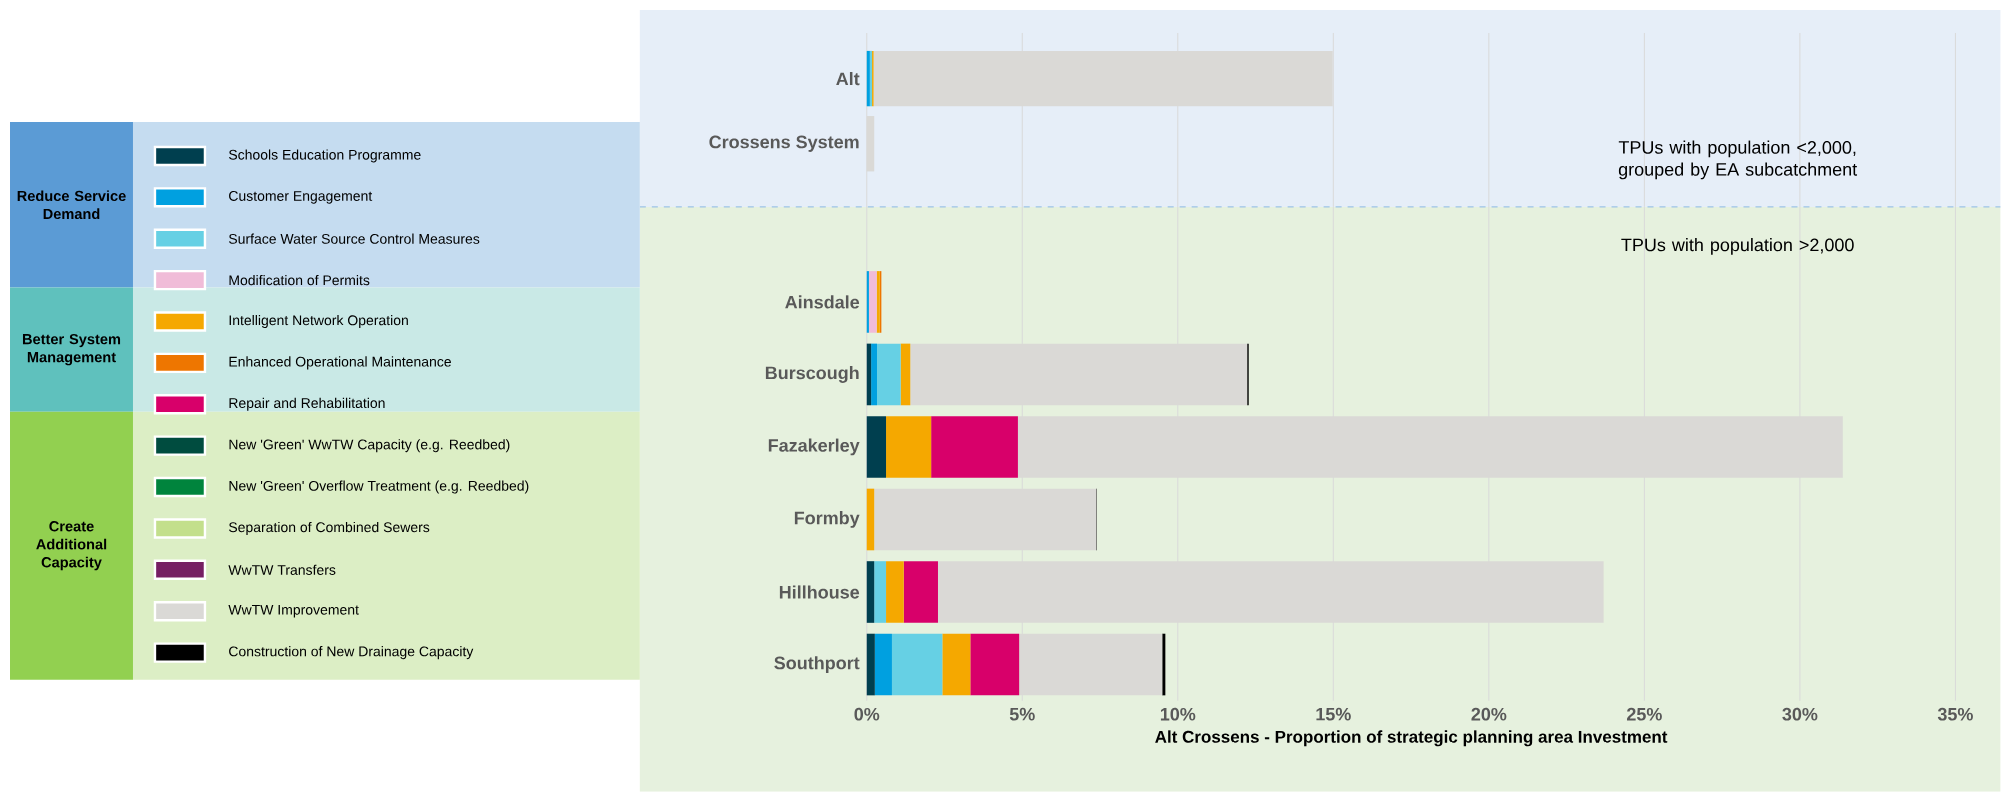 The width and height of the screenshot is (2001, 792). Describe the element at coordinates (340, 363) in the screenshot. I see `legend-label: Enhanced Operational Maintenance` at that location.